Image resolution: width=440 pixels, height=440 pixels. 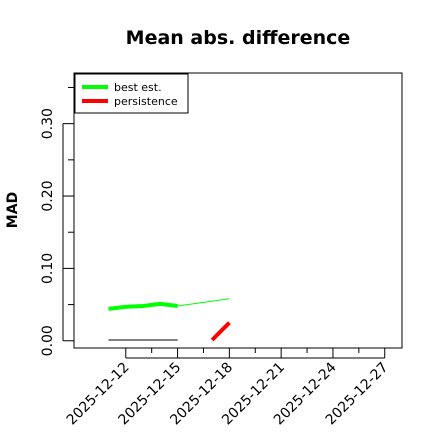 What do you see at coordinates (48, 340) in the screenshot?
I see `y-tick-label: 0.00` at bounding box center [48, 340].